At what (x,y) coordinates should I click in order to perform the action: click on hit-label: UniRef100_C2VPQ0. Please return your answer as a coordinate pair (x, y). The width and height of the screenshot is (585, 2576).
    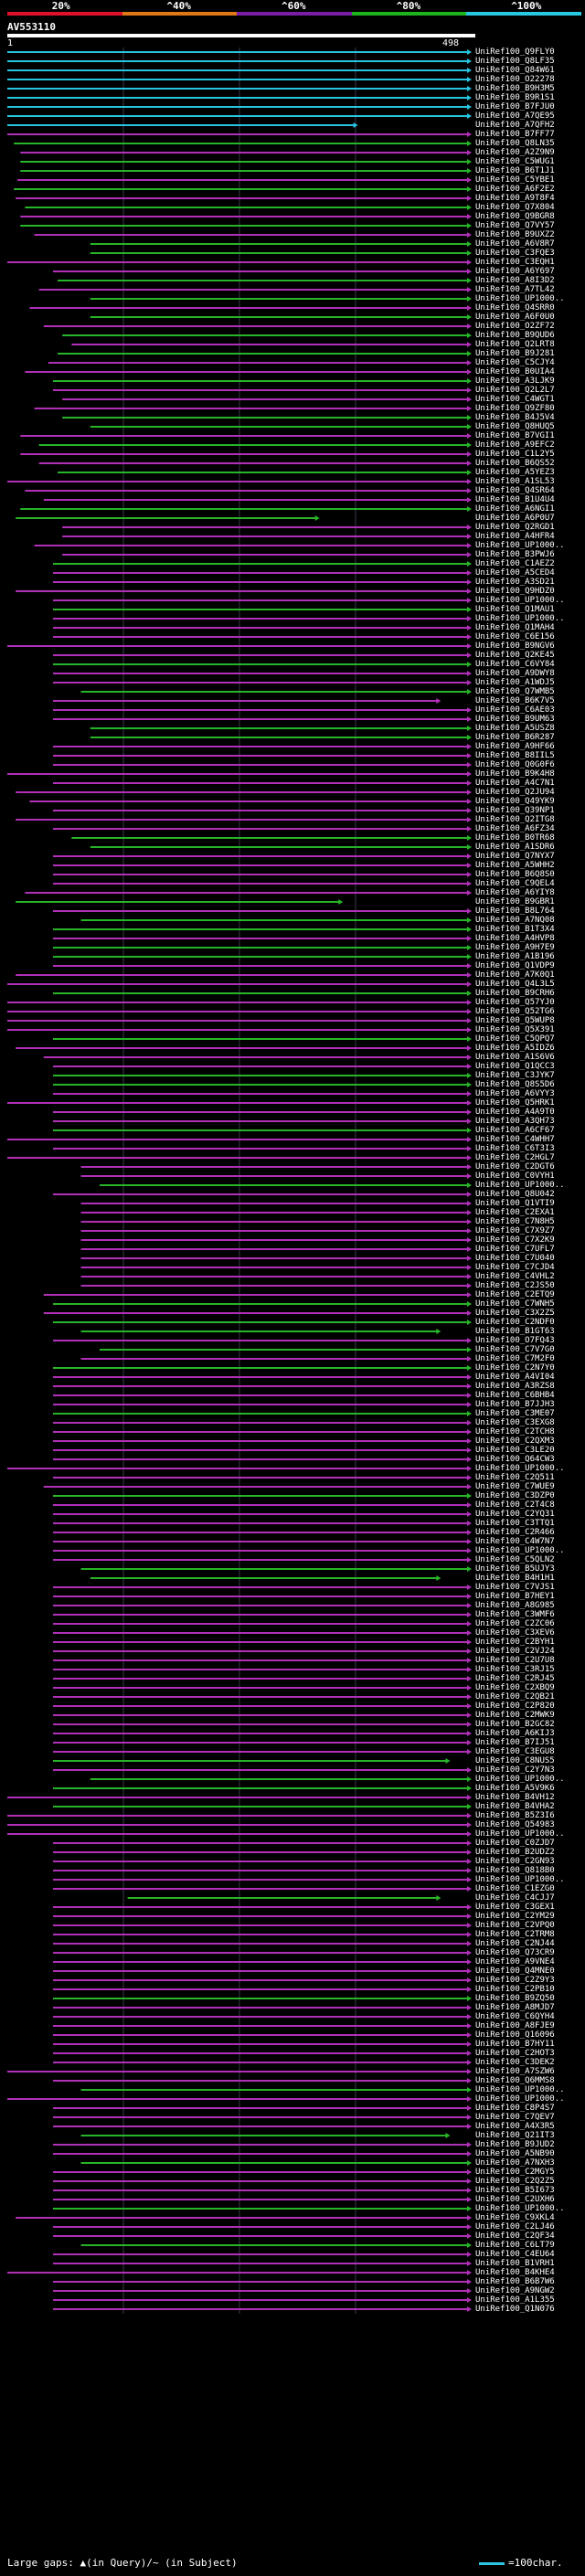
    Looking at the image, I should click on (515, 1925).